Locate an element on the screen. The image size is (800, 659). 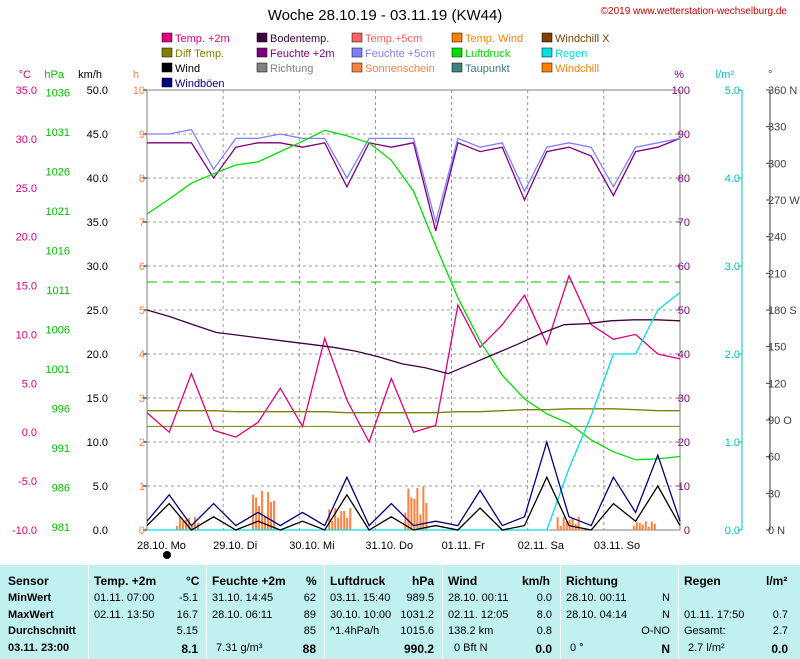
axis-5-tick-0: 5.0 is located at coordinates (732, 91).